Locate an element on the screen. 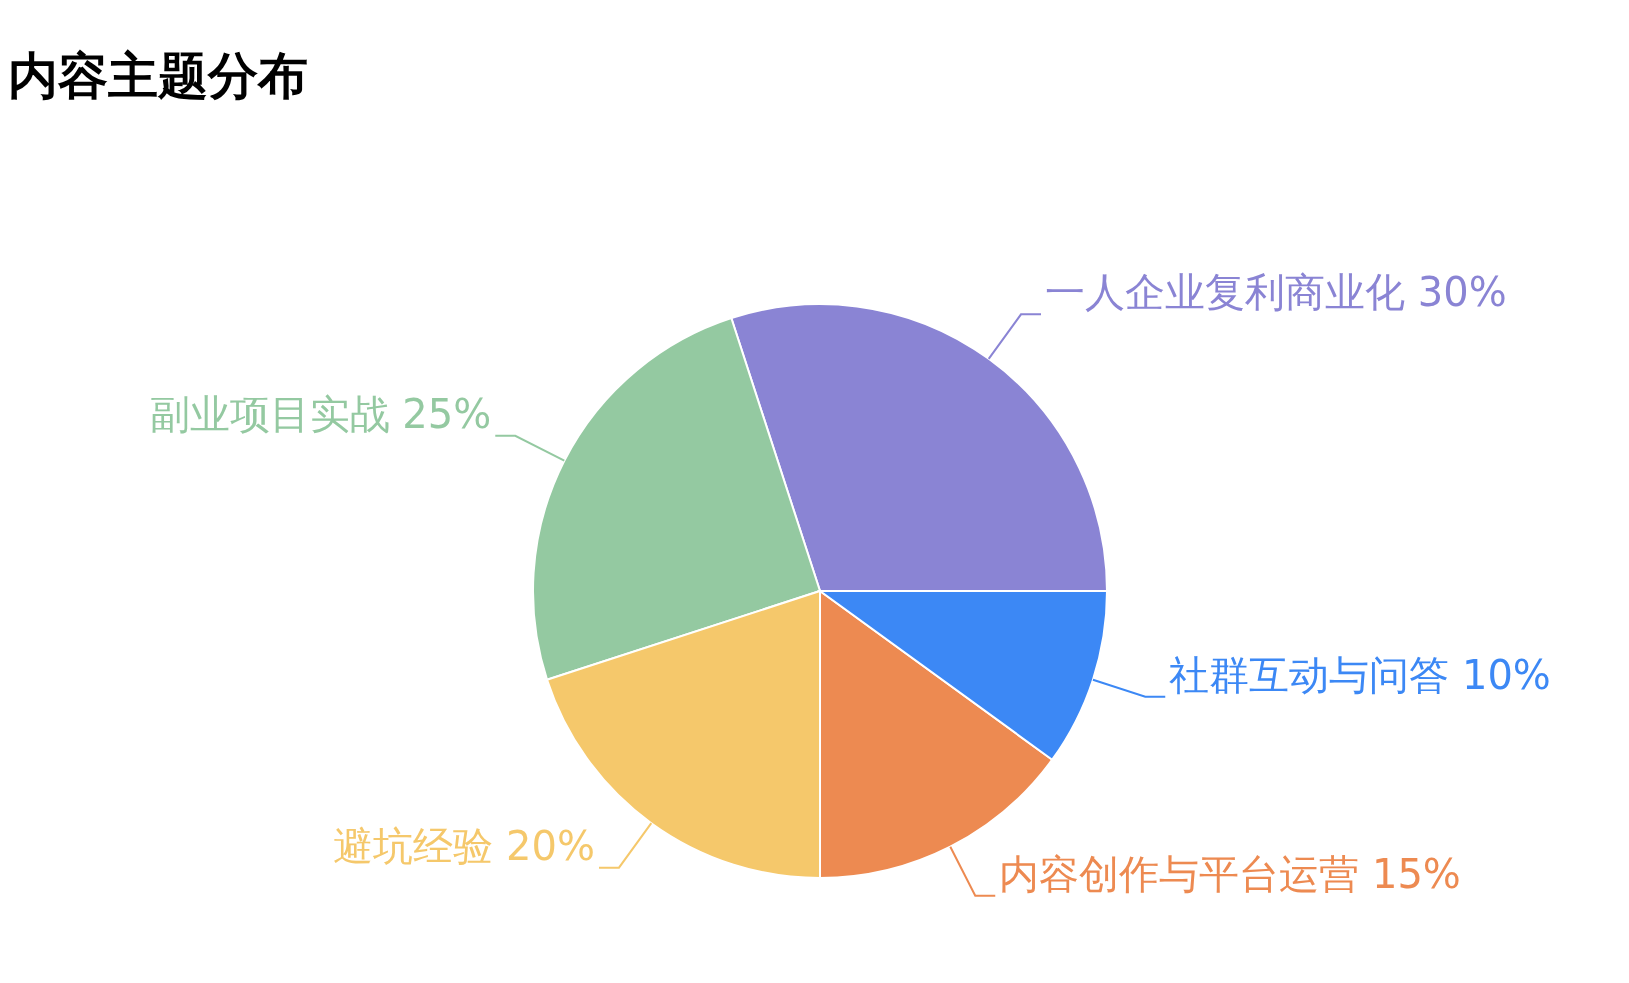 This screenshot has height=983, width=1629. slice-label: 避坑经验 20% is located at coordinates (464, 845).